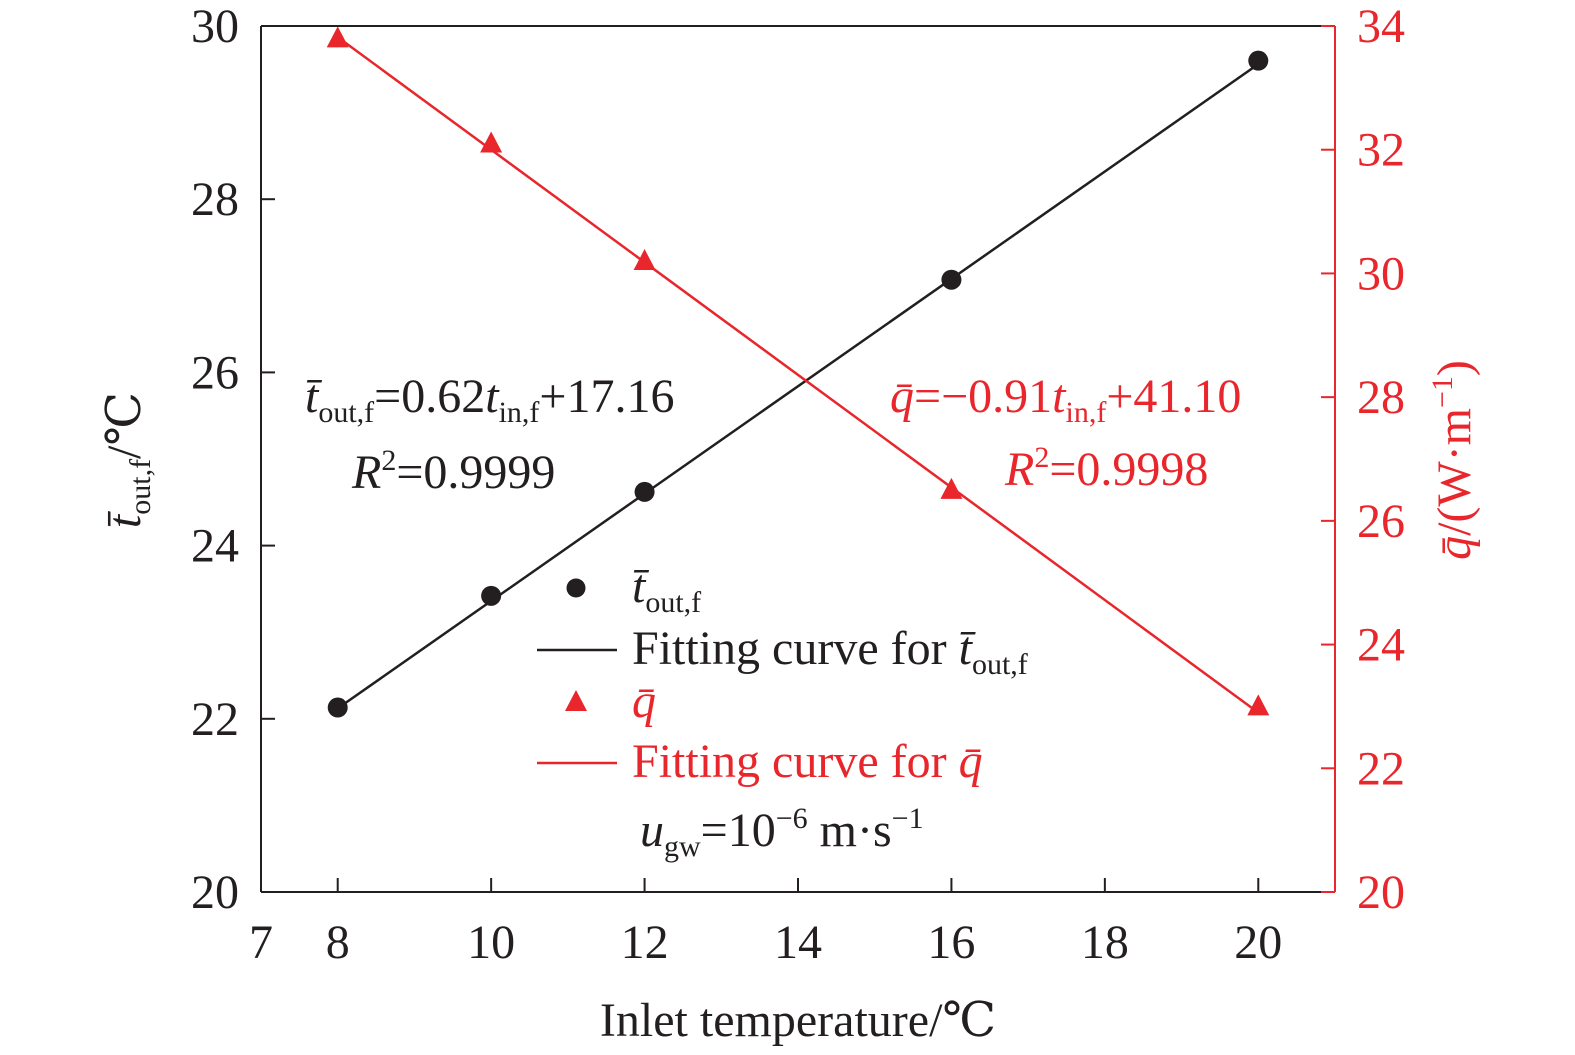 The width and height of the screenshot is (1575, 1055). Describe the element at coordinates (1258, 942) in the screenshot. I see `x-tick-label: 20` at that location.